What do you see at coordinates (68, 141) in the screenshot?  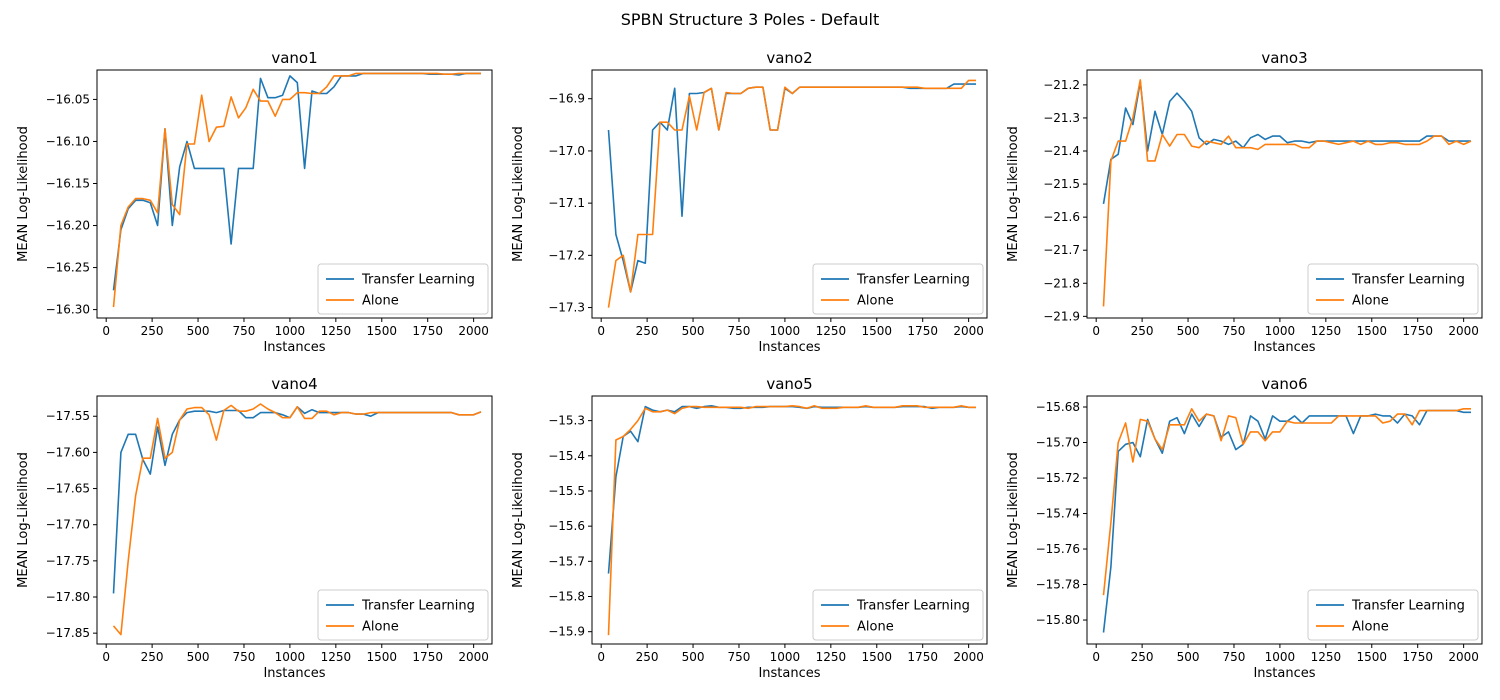 I see `y-tick-label: −16.10` at bounding box center [68, 141].